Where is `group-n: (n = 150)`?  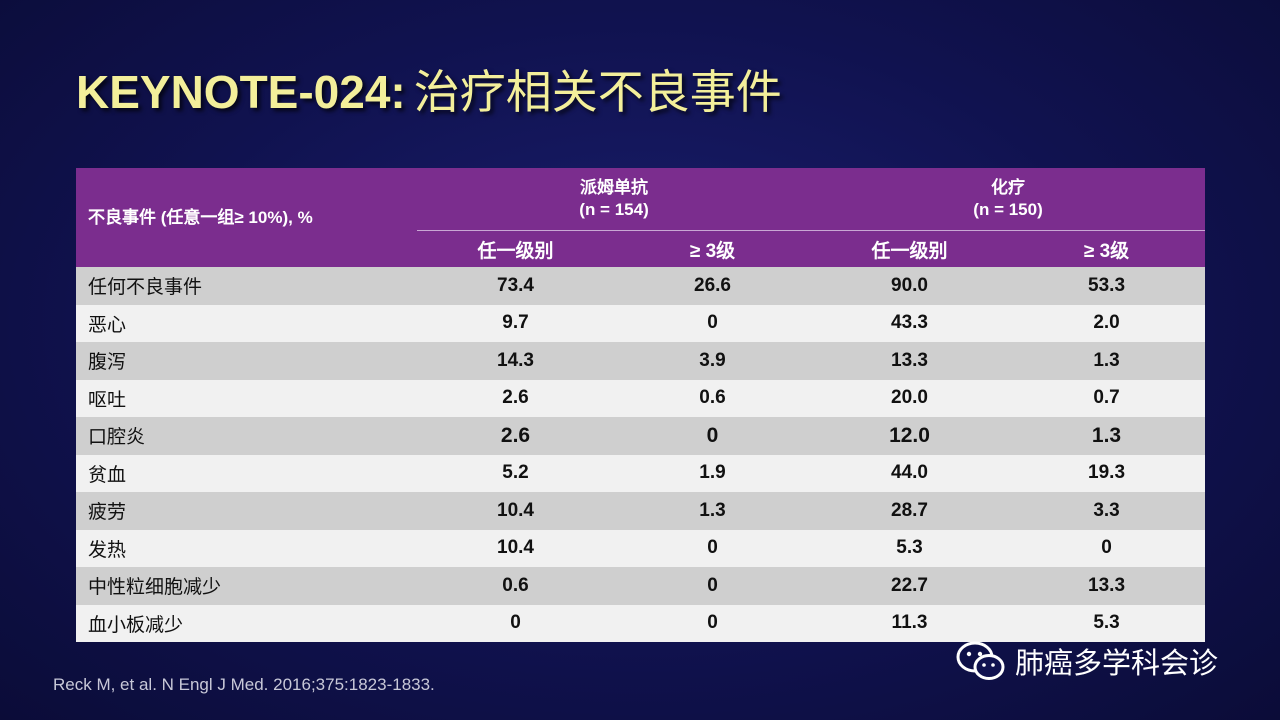
group-n: (n = 150) is located at coordinates (1008, 209).